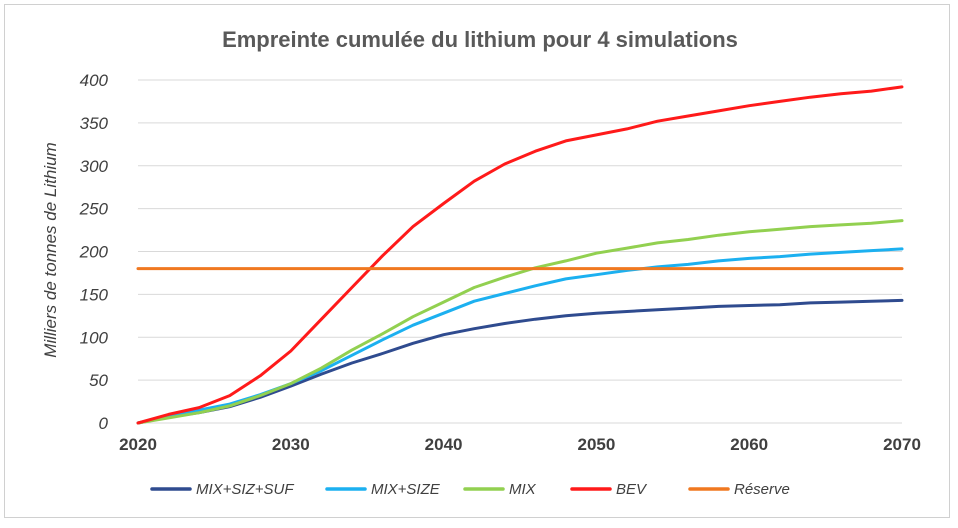 The height and width of the screenshot is (528, 958). What do you see at coordinates (245, 489) in the screenshot?
I see `legend-label: MIX+SIZ+SUF` at bounding box center [245, 489].